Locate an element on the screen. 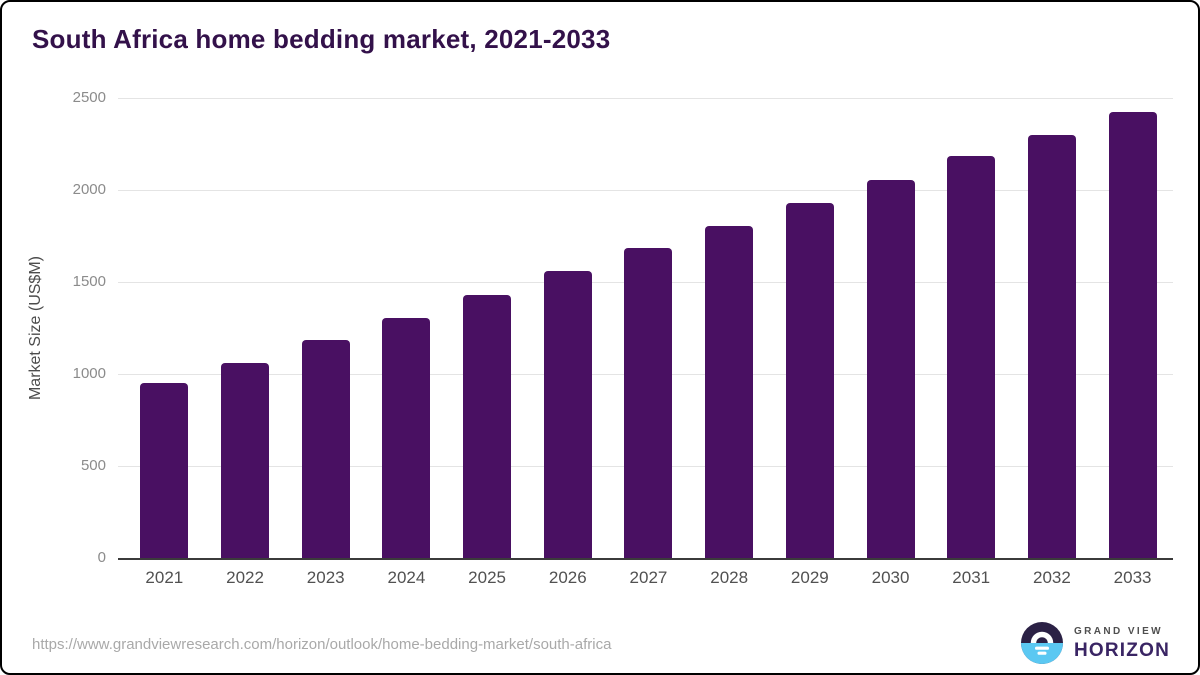 Image resolution: width=1200 pixels, height=675 pixels. bar-slot-2026 is located at coordinates (567, 328).